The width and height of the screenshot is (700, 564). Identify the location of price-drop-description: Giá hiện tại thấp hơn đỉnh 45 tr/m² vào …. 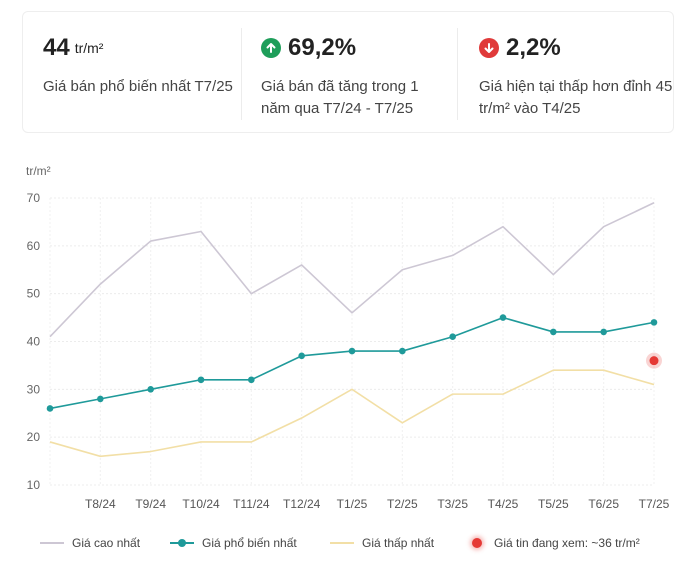
(576, 97).